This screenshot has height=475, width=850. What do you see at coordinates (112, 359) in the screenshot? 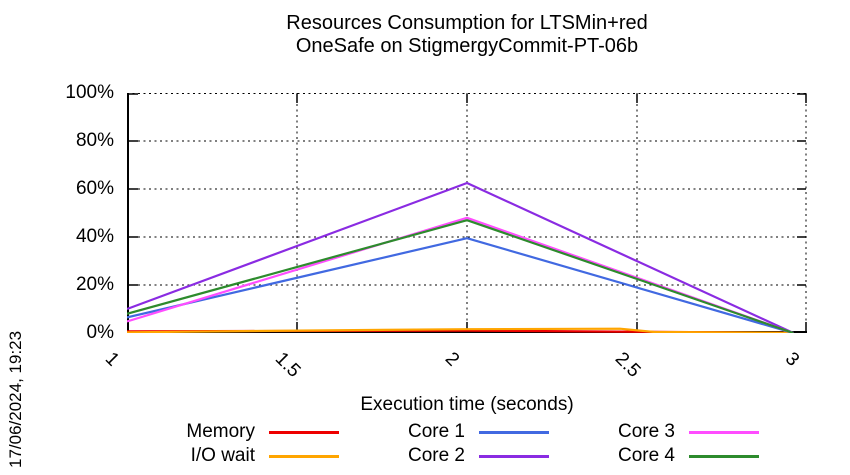
I see `x-axis-tick-label: 1` at bounding box center [112, 359].